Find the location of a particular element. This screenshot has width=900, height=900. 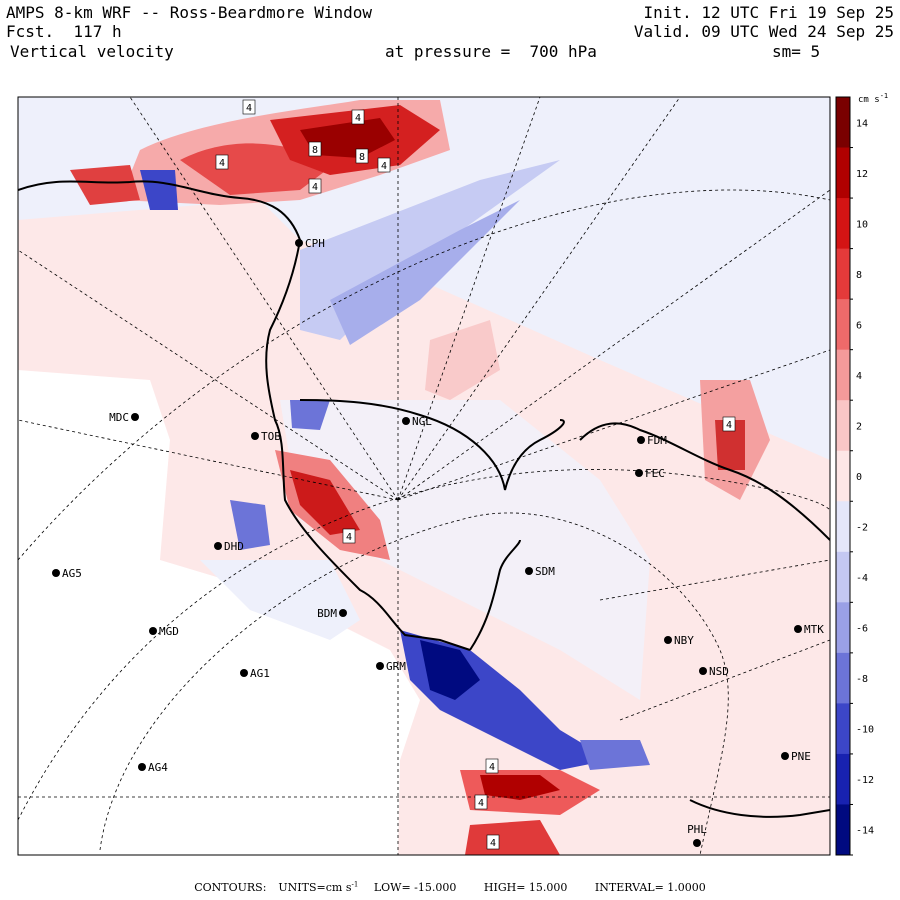

updraft-cell-west is located at coordinates (105, 185).